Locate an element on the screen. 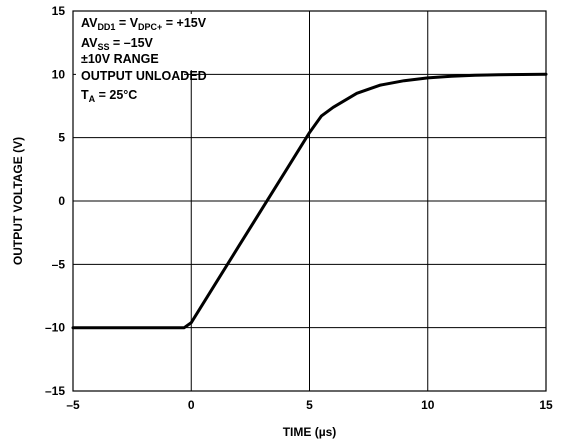  annotation-text: T is located at coordinates (85, 95).